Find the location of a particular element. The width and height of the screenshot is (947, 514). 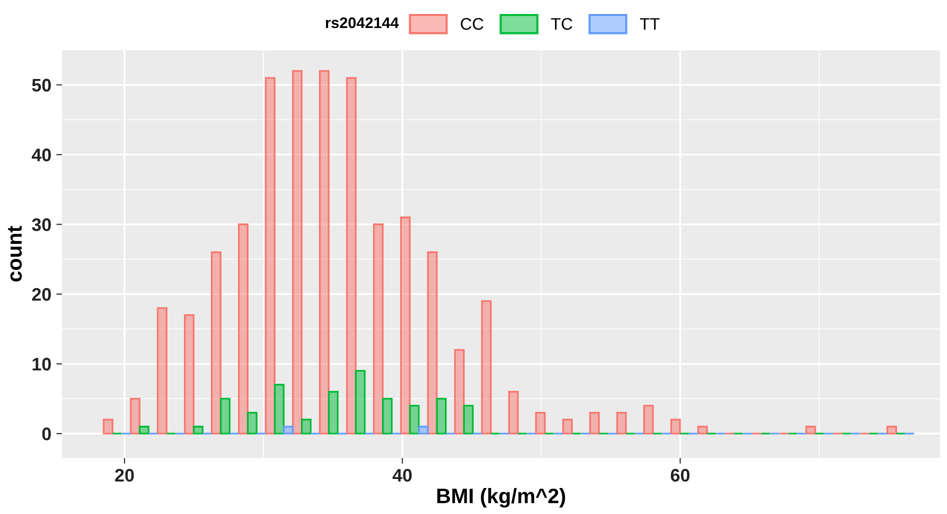

y-tick-label: 40 is located at coordinates (41, 155).